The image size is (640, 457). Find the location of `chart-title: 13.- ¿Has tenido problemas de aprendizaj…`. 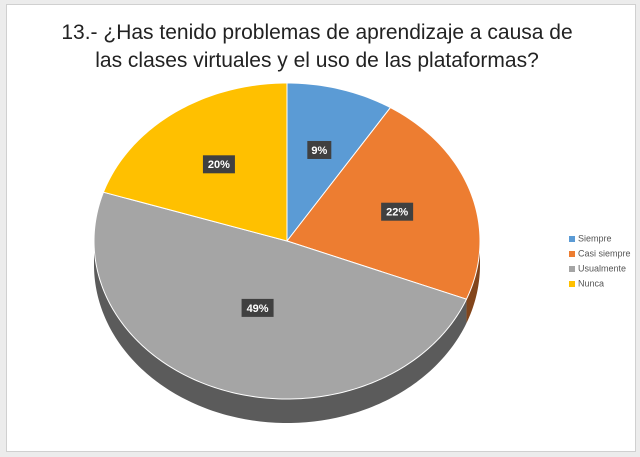

chart-title: 13.- ¿Has tenido problemas de aprendizaj… is located at coordinates (317, 46).